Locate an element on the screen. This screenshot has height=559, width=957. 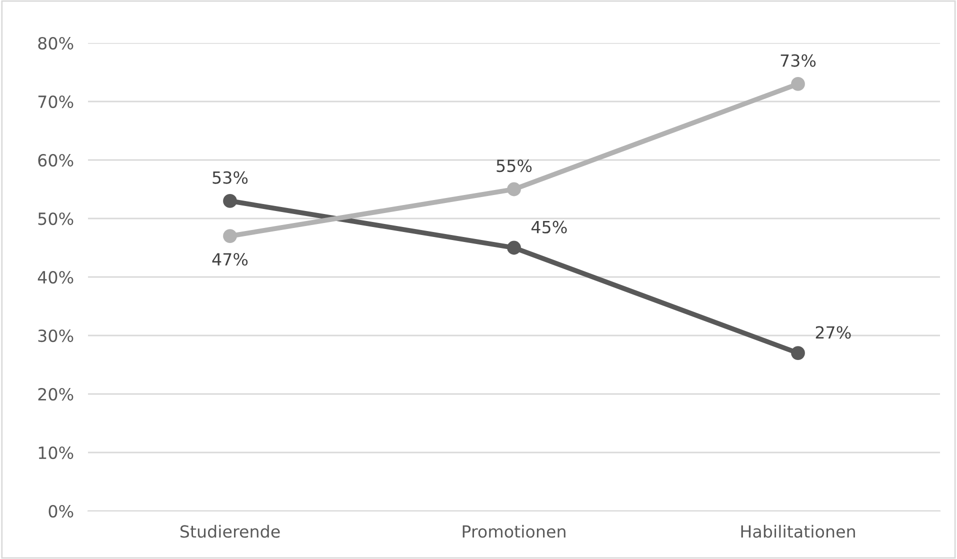
x-tick-label: Studierende is located at coordinates (230, 531).